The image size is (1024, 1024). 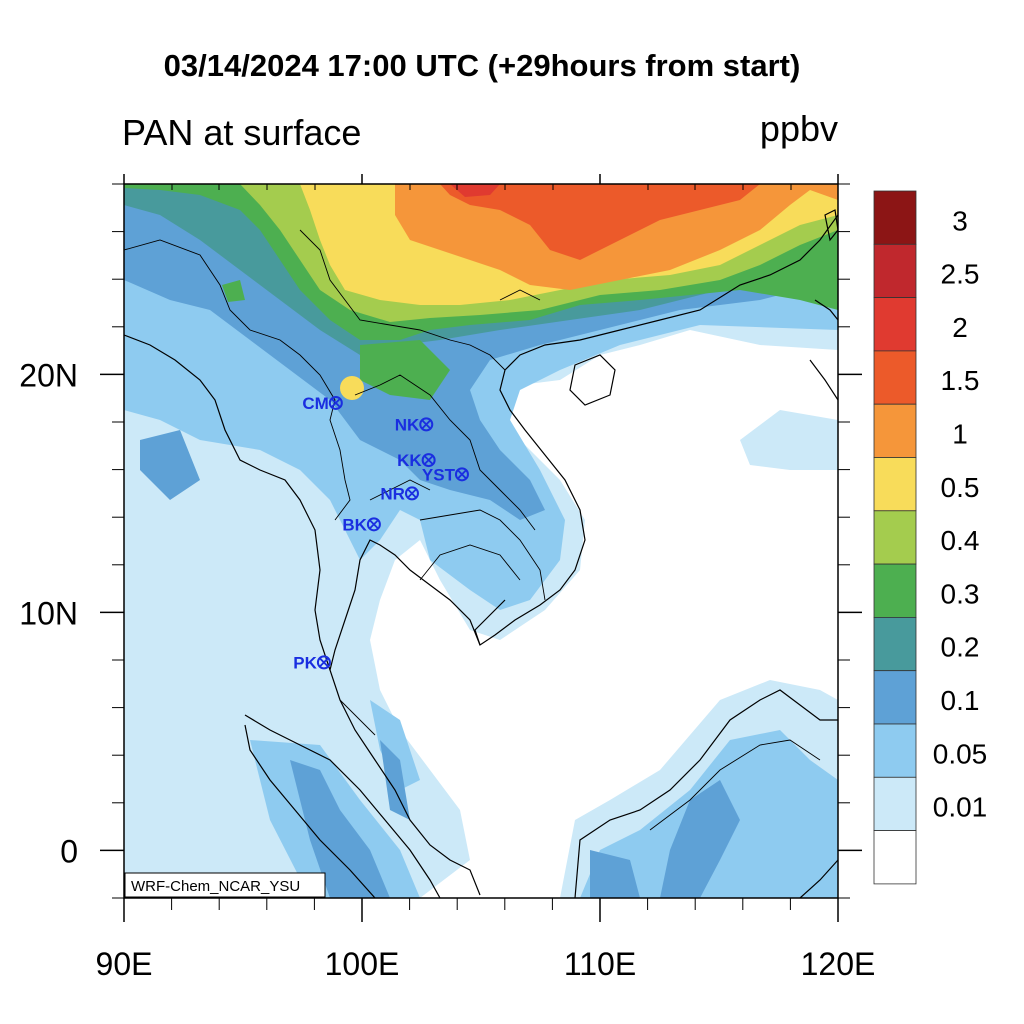 I want to click on station-label: BK, so click(x=354, y=524).